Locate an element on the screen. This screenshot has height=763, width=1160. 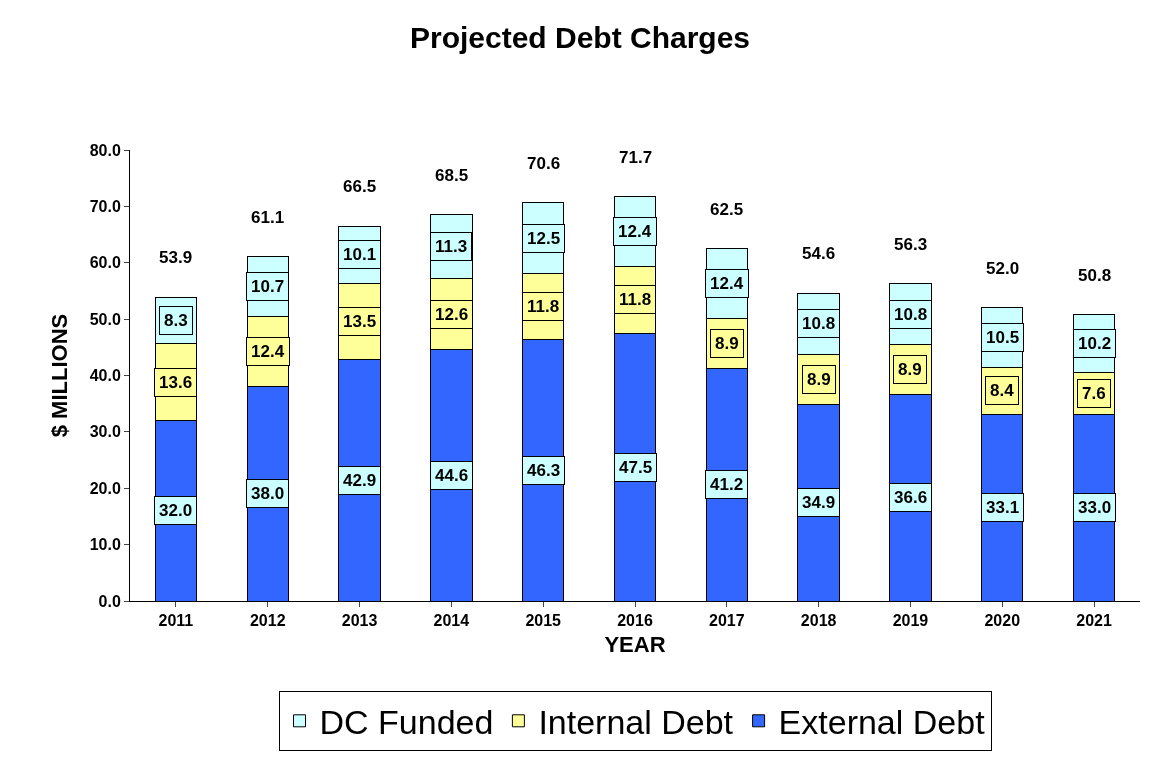
total-label: 68.5 is located at coordinates (452, 175).